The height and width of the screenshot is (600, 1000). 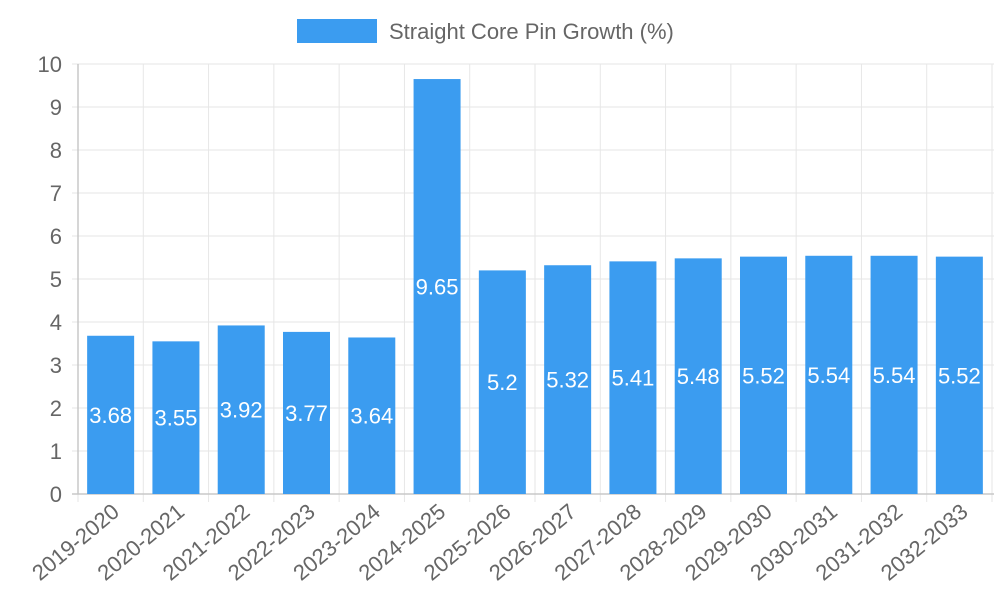 I want to click on y-tick-label: 3, so click(x=56, y=365).